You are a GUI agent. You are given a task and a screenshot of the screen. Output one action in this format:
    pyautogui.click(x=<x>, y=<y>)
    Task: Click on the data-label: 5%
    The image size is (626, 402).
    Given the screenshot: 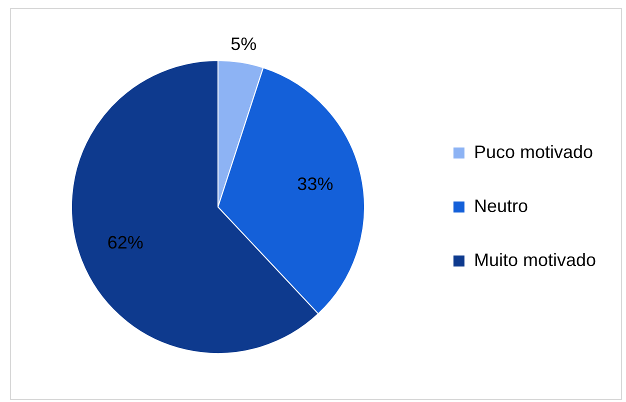 What is the action you would take?
    pyautogui.click(x=243, y=44)
    